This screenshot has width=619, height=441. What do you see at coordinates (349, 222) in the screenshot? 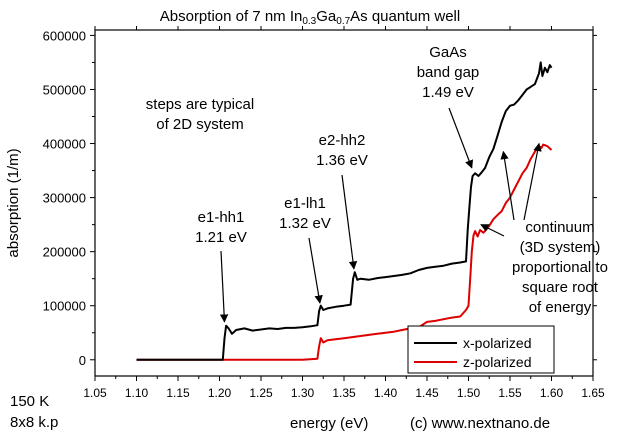
I see `annotation-arrow-e2hh2` at bounding box center [349, 222].